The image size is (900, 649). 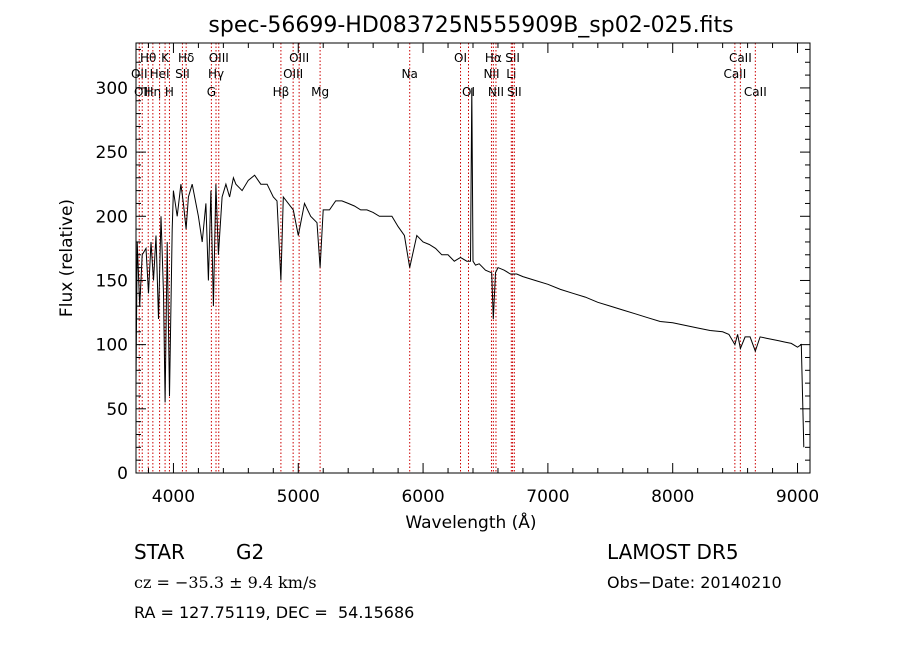 I want to click on spectral-line-label: Hα, so click(x=493, y=58).